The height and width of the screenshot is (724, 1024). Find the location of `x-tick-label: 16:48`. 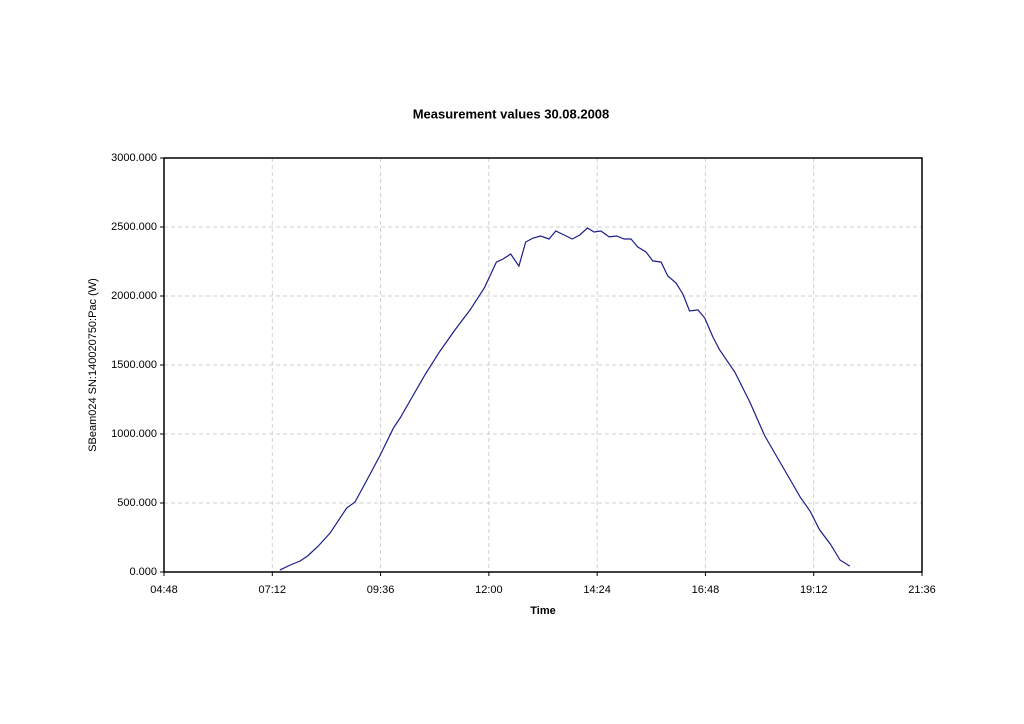

x-tick-label: 16:48 is located at coordinates (706, 590).